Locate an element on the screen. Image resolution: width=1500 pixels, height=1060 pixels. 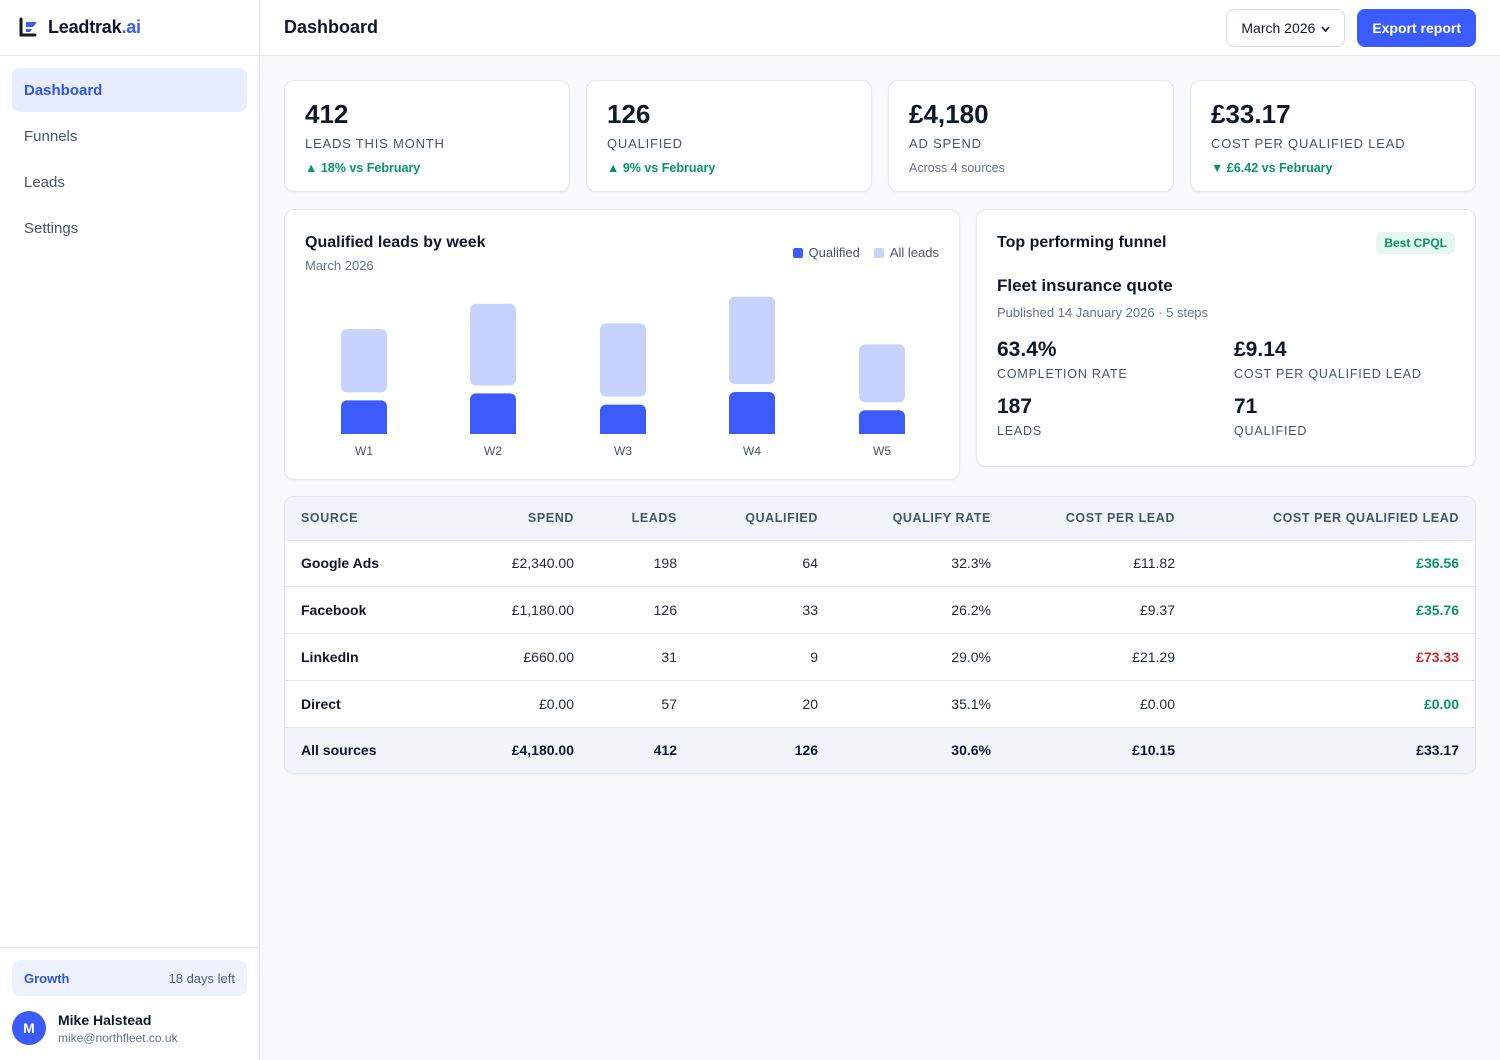
page-title: Dashboard is located at coordinates (331, 27).